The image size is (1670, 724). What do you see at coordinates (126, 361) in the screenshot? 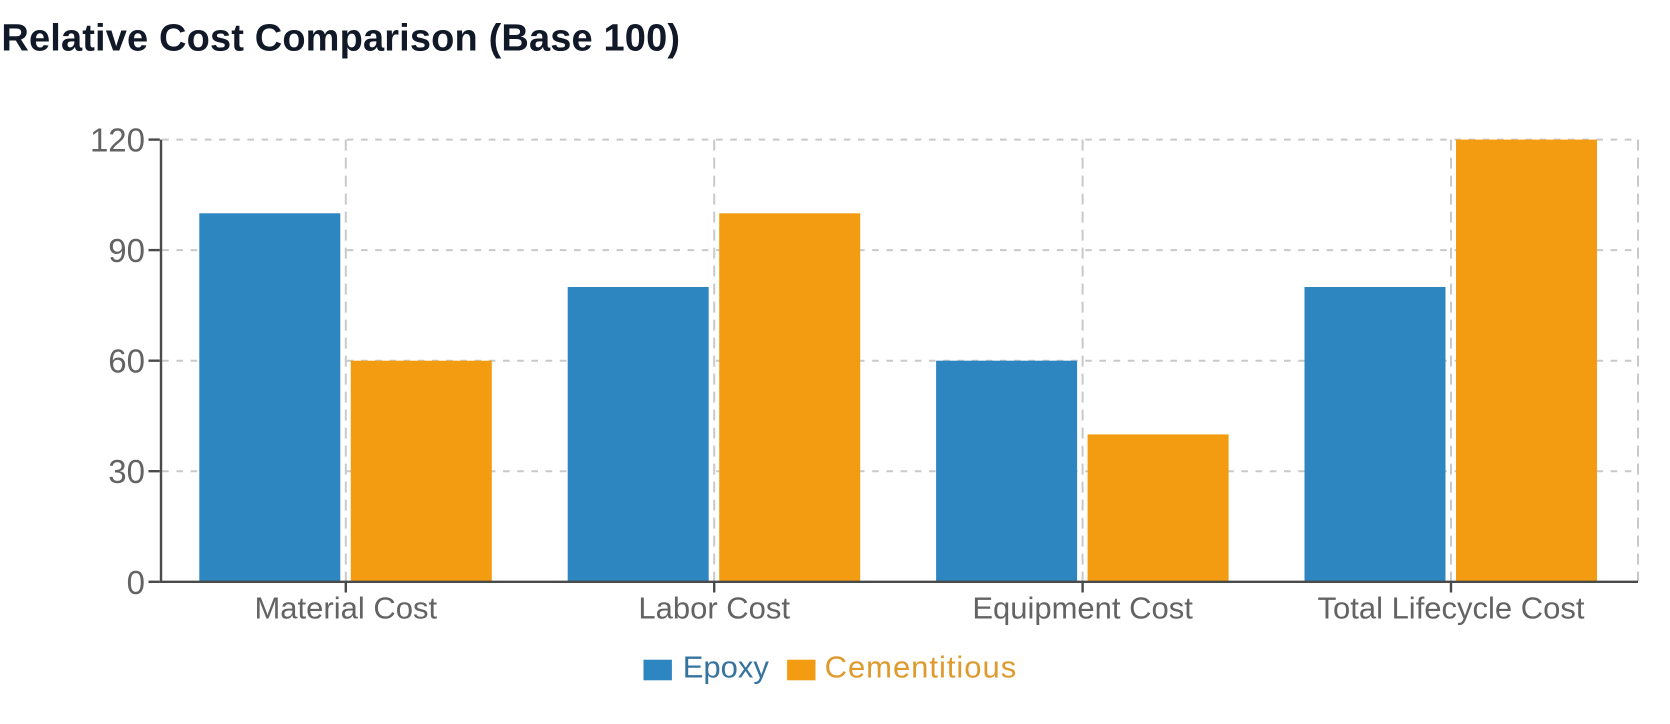
I see `svg-text: 60` at bounding box center [126, 361].